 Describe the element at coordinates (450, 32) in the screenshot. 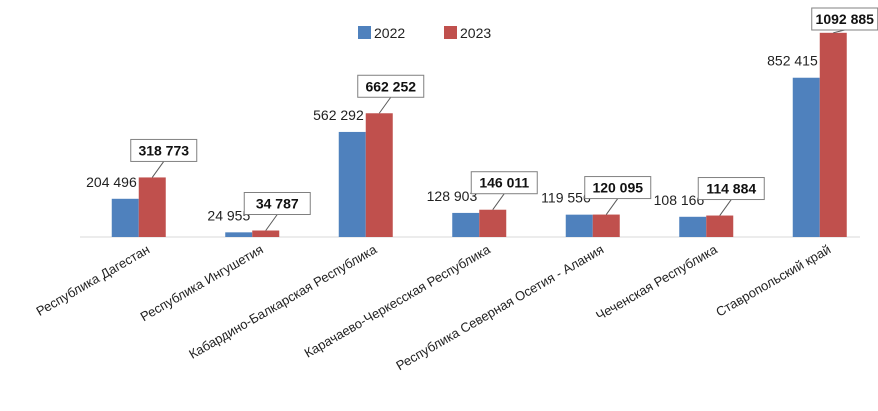

I see `legend-swatch-2023` at that location.